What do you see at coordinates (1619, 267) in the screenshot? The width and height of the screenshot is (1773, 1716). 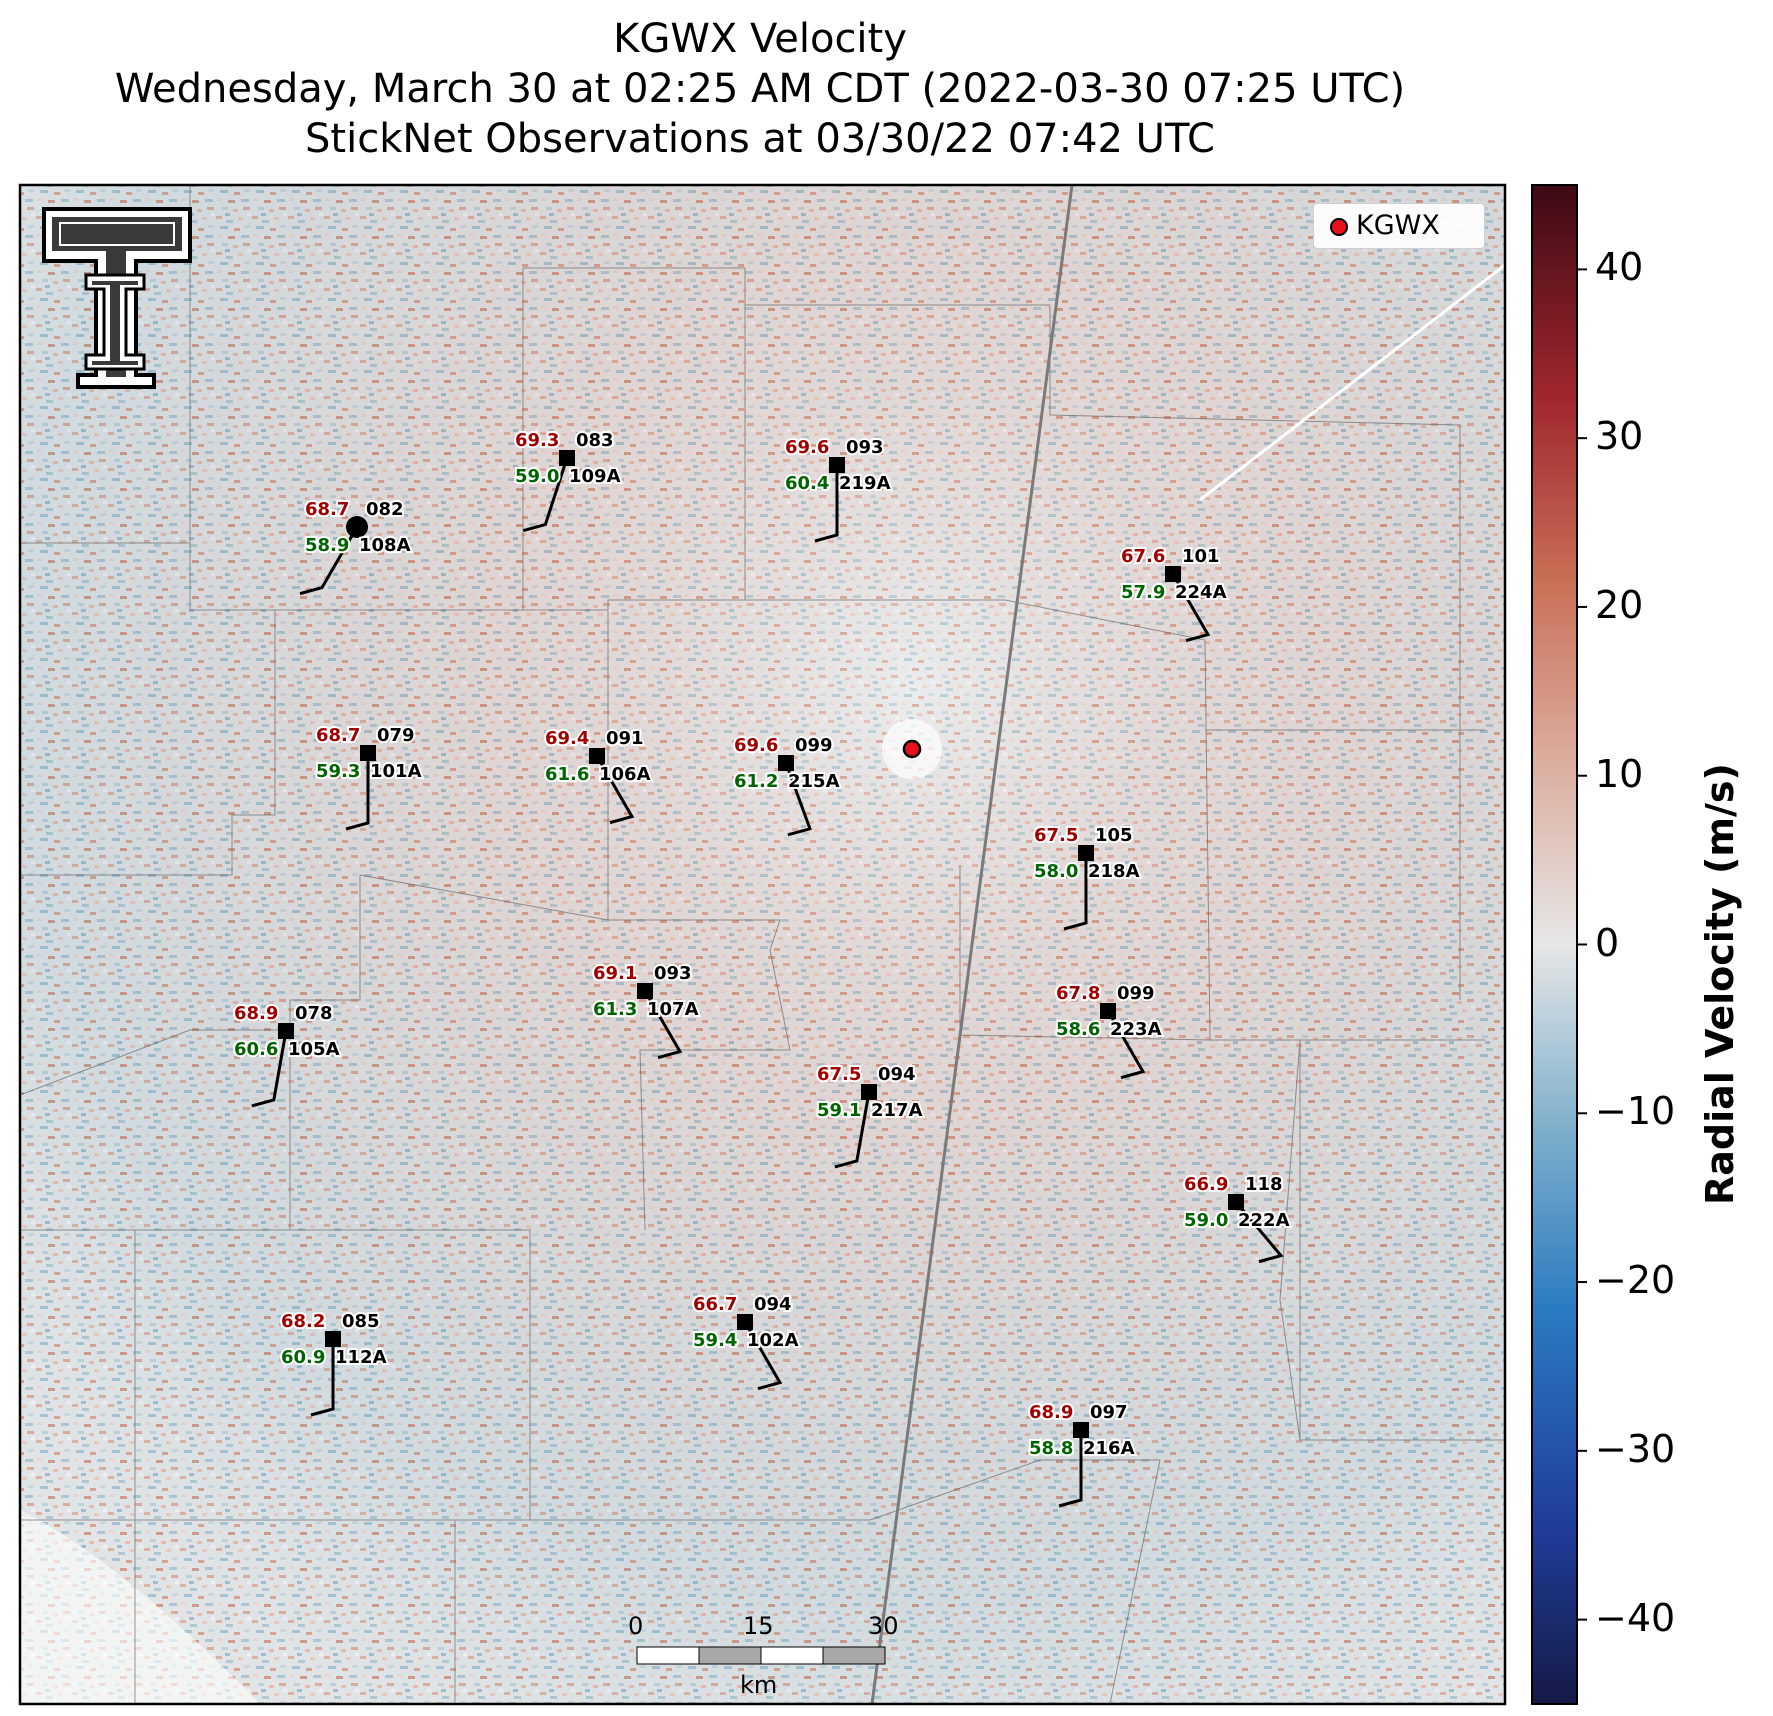 I see `colorbar-tick-label: 40` at bounding box center [1619, 267].